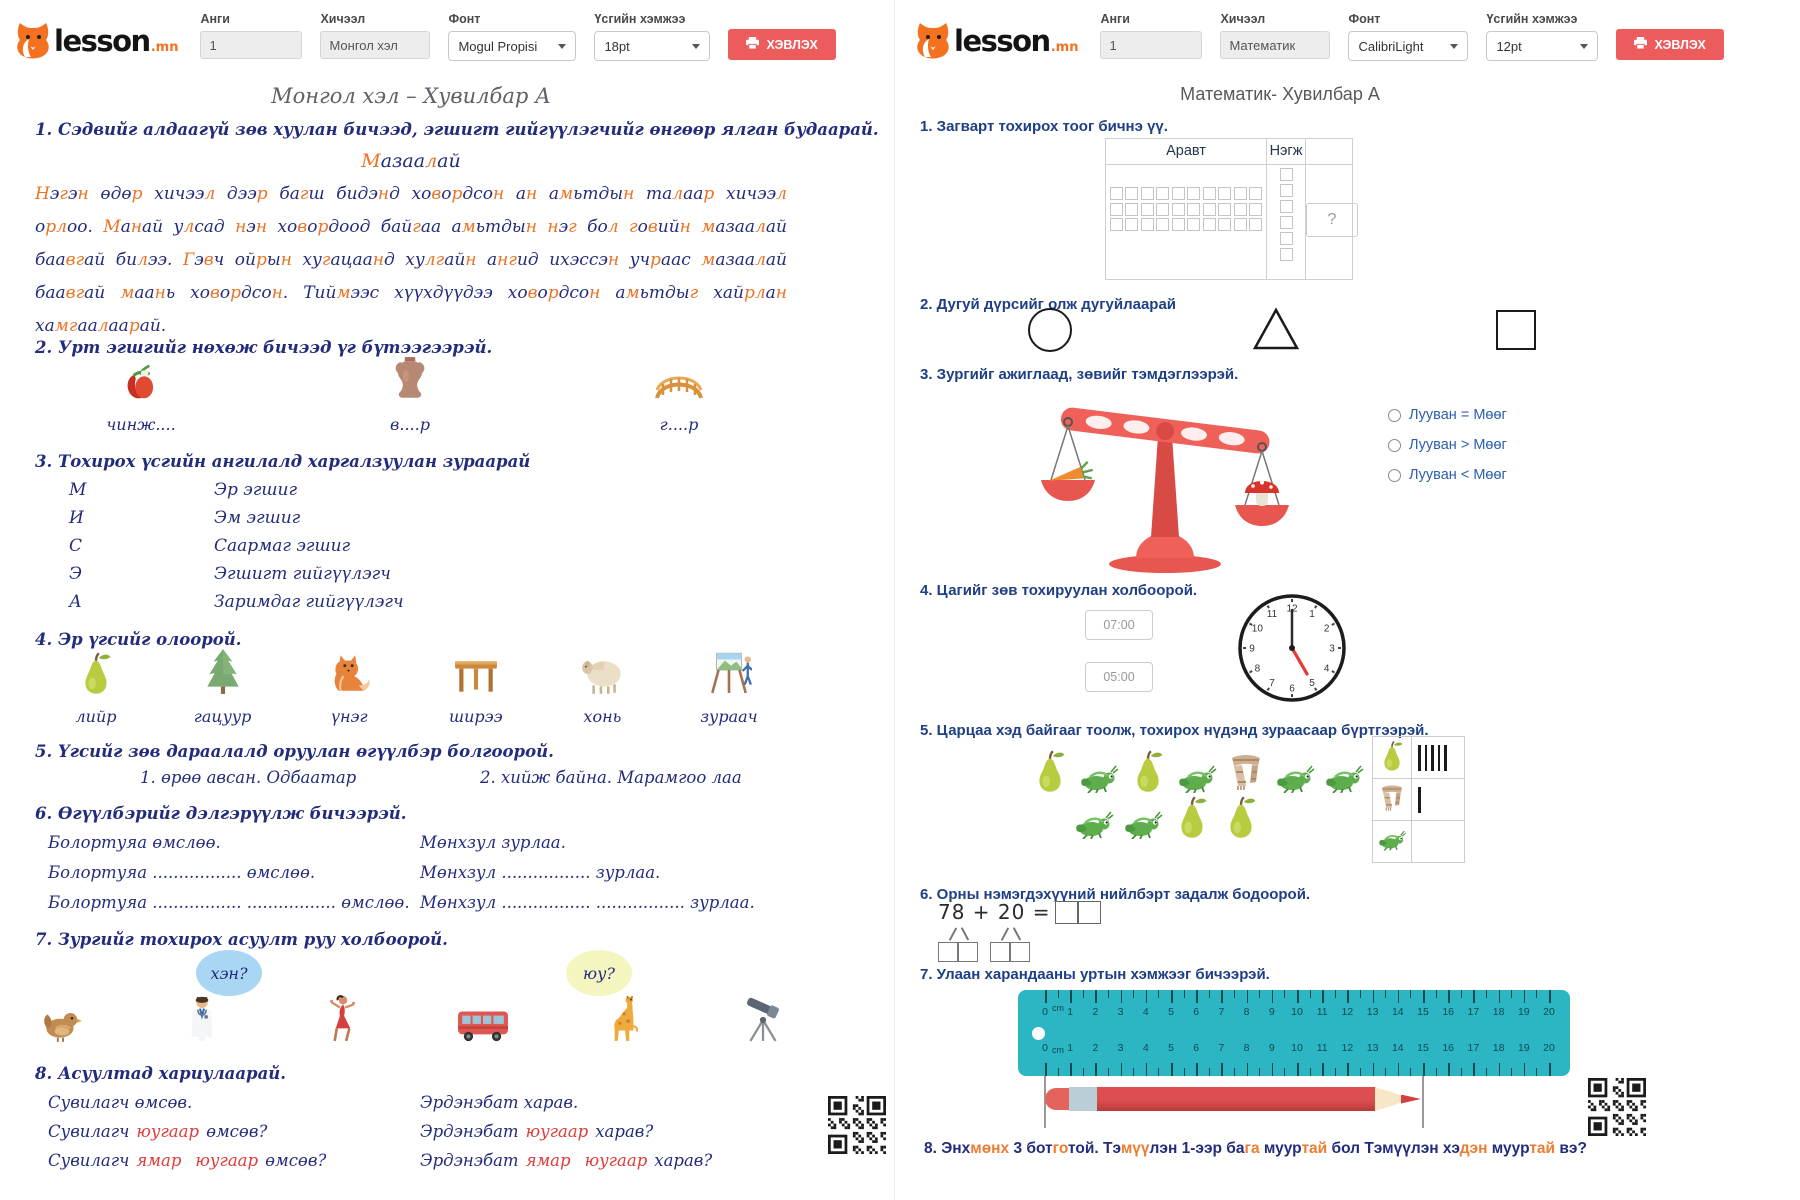  I want to click on time-box-2: 05:00, so click(1119, 677).